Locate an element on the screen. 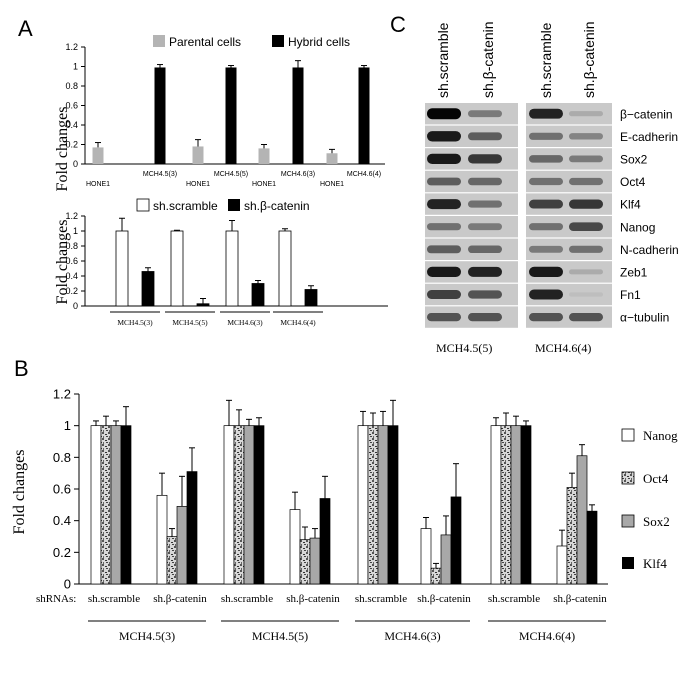  panel-label-a: A is located at coordinates (25, 28).